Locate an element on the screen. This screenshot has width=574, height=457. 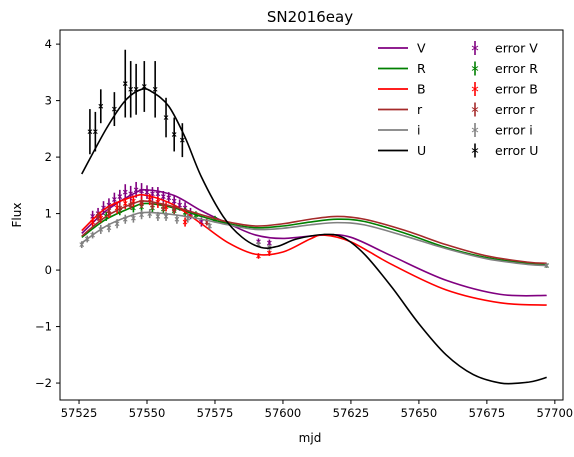
x-tick-label: 57625 is located at coordinates (351, 413).